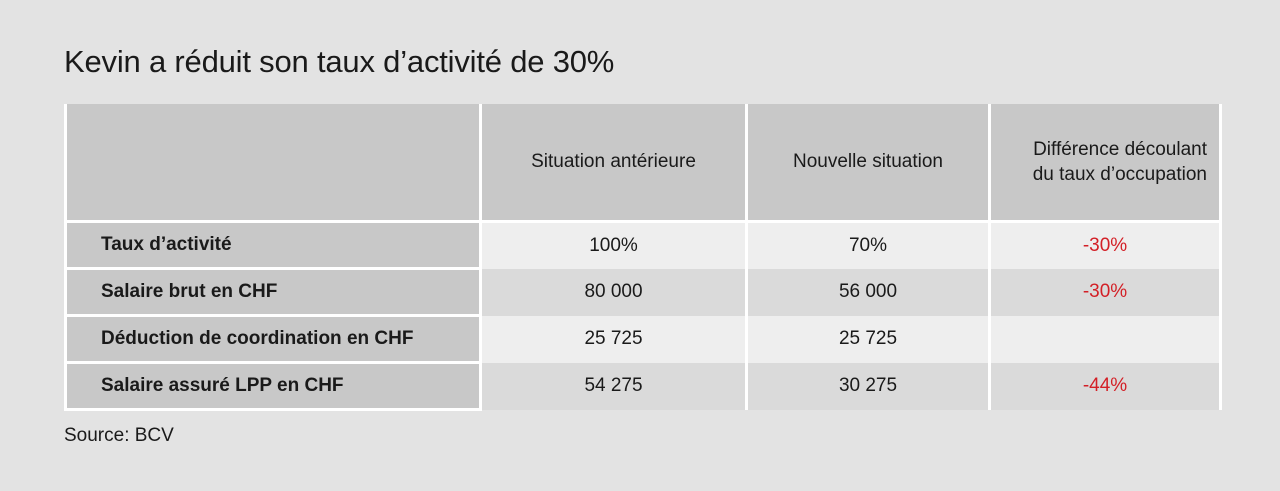  What do you see at coordinates (1105, 386) in the screenshot?
I see `cell-diff: -44%` at bounding box center [1105, 386].